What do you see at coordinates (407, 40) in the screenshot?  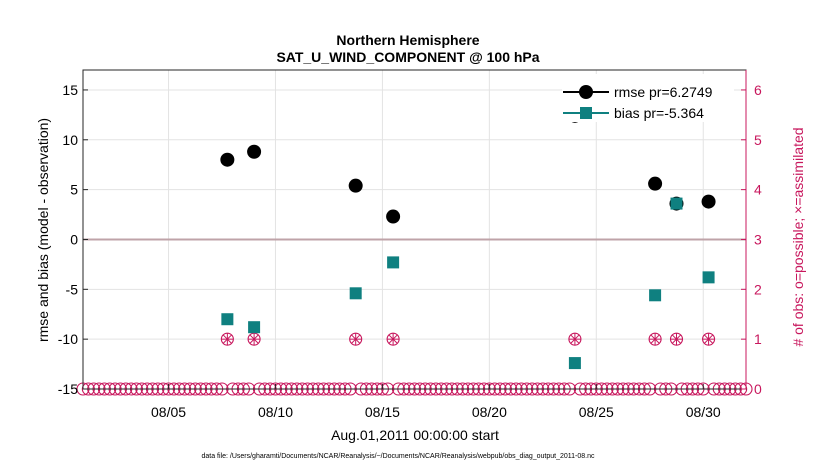 I see `chart-title-line1: Northern Hemisphere` at bounding box center [407, 40].